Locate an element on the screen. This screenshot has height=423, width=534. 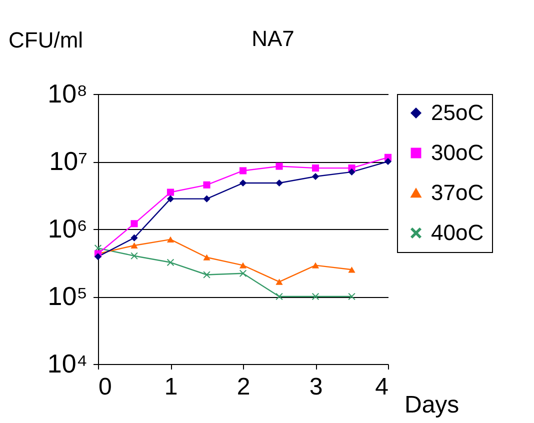
y-axis-title: CFU/ml is located at coordinates (46, 40).